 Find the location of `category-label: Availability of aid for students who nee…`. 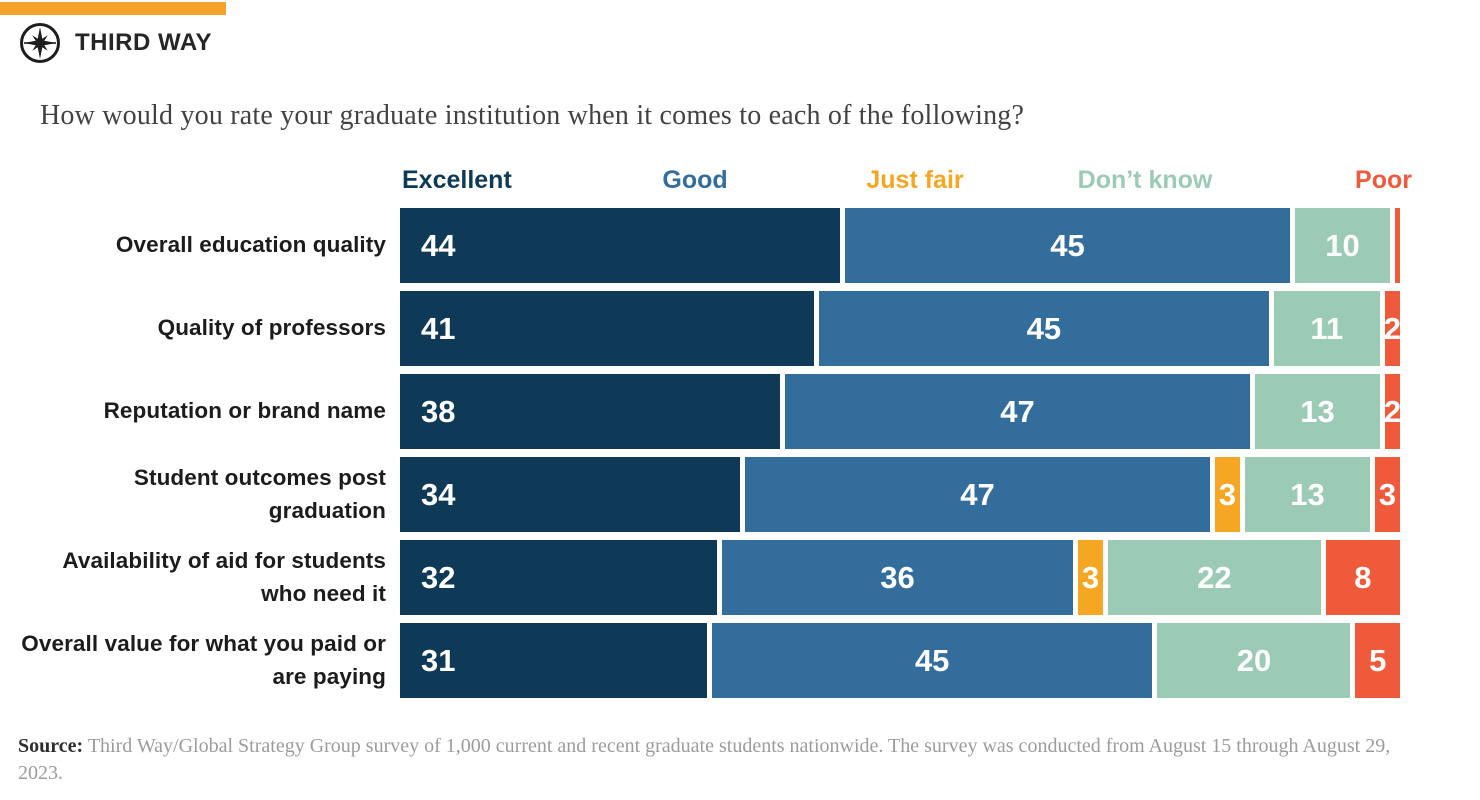

category-label: Availability of aid for students who nee… is located at coordinates (224, 576).